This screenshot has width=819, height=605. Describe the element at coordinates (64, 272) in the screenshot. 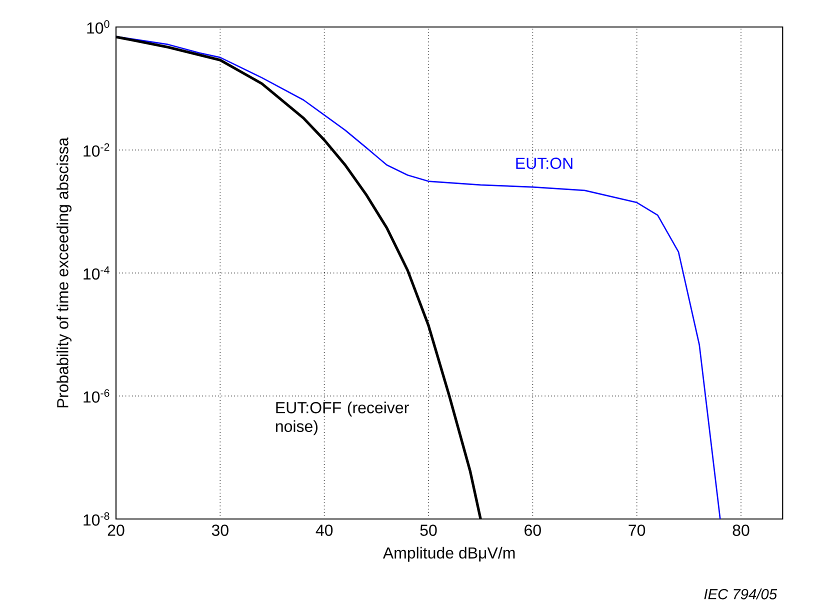

I see `y-axis-title: Probability of time exceeding abscissa` at that location.